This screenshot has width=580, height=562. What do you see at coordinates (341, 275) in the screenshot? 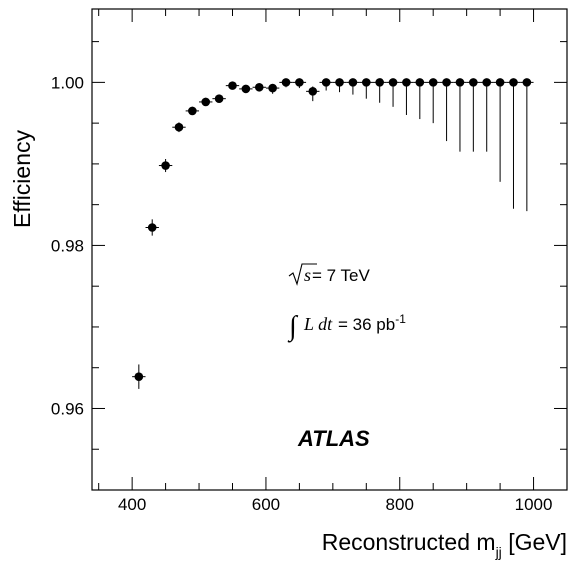
I see `energy-label: = 7 TeV` at bounding box center [341, 275].